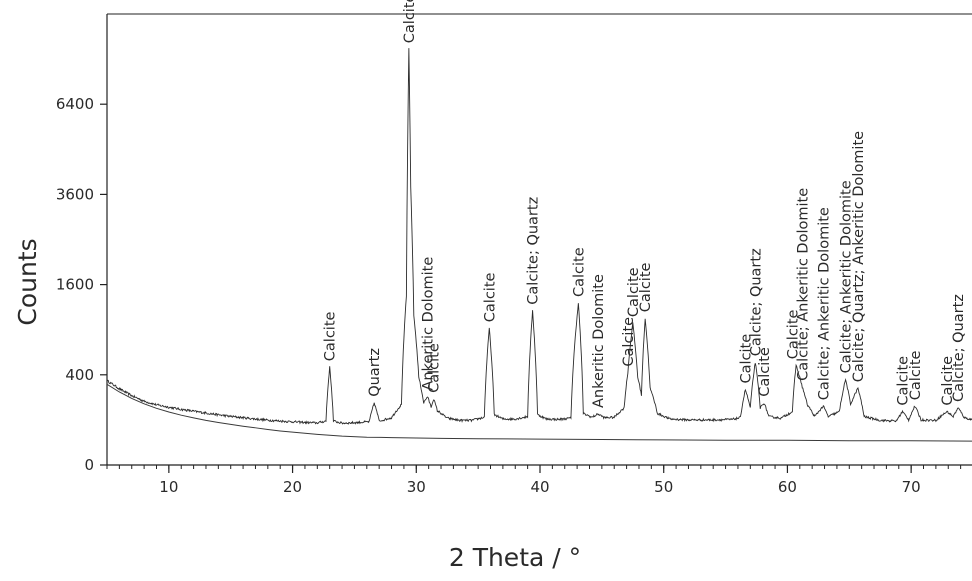  I want to click on x-tick-label: 20, so click(292, 487).